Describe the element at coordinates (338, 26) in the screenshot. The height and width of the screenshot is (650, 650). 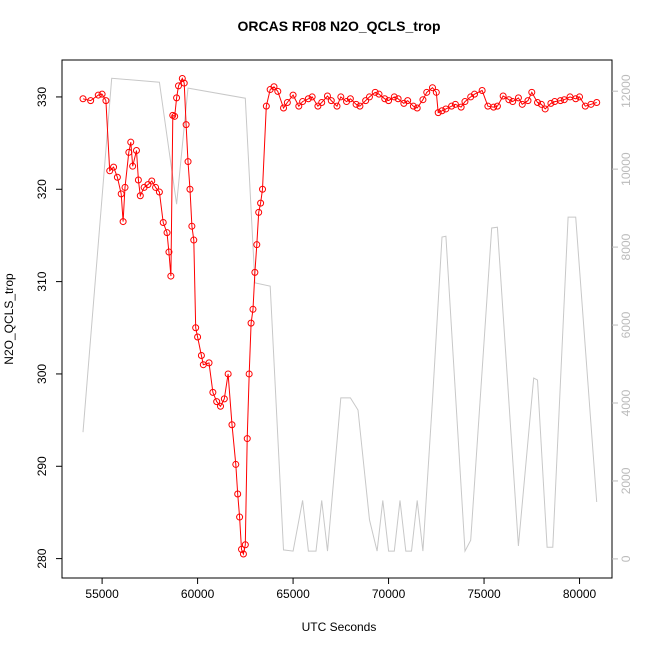
I see `chart-title: ORCAS RF08 N2O_QCLS_trop` at that location.